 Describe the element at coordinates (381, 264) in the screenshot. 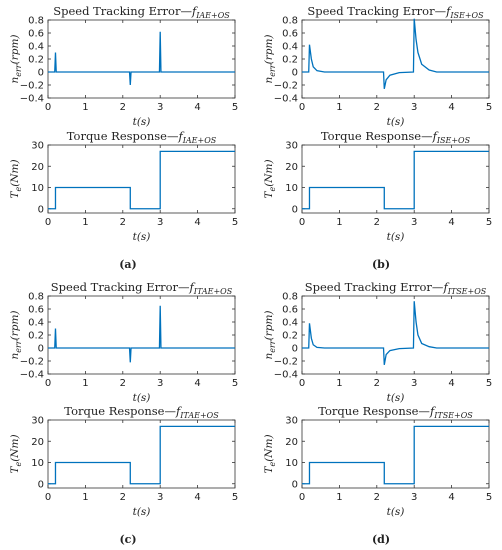

I see `caption-b: (b)` at that location.